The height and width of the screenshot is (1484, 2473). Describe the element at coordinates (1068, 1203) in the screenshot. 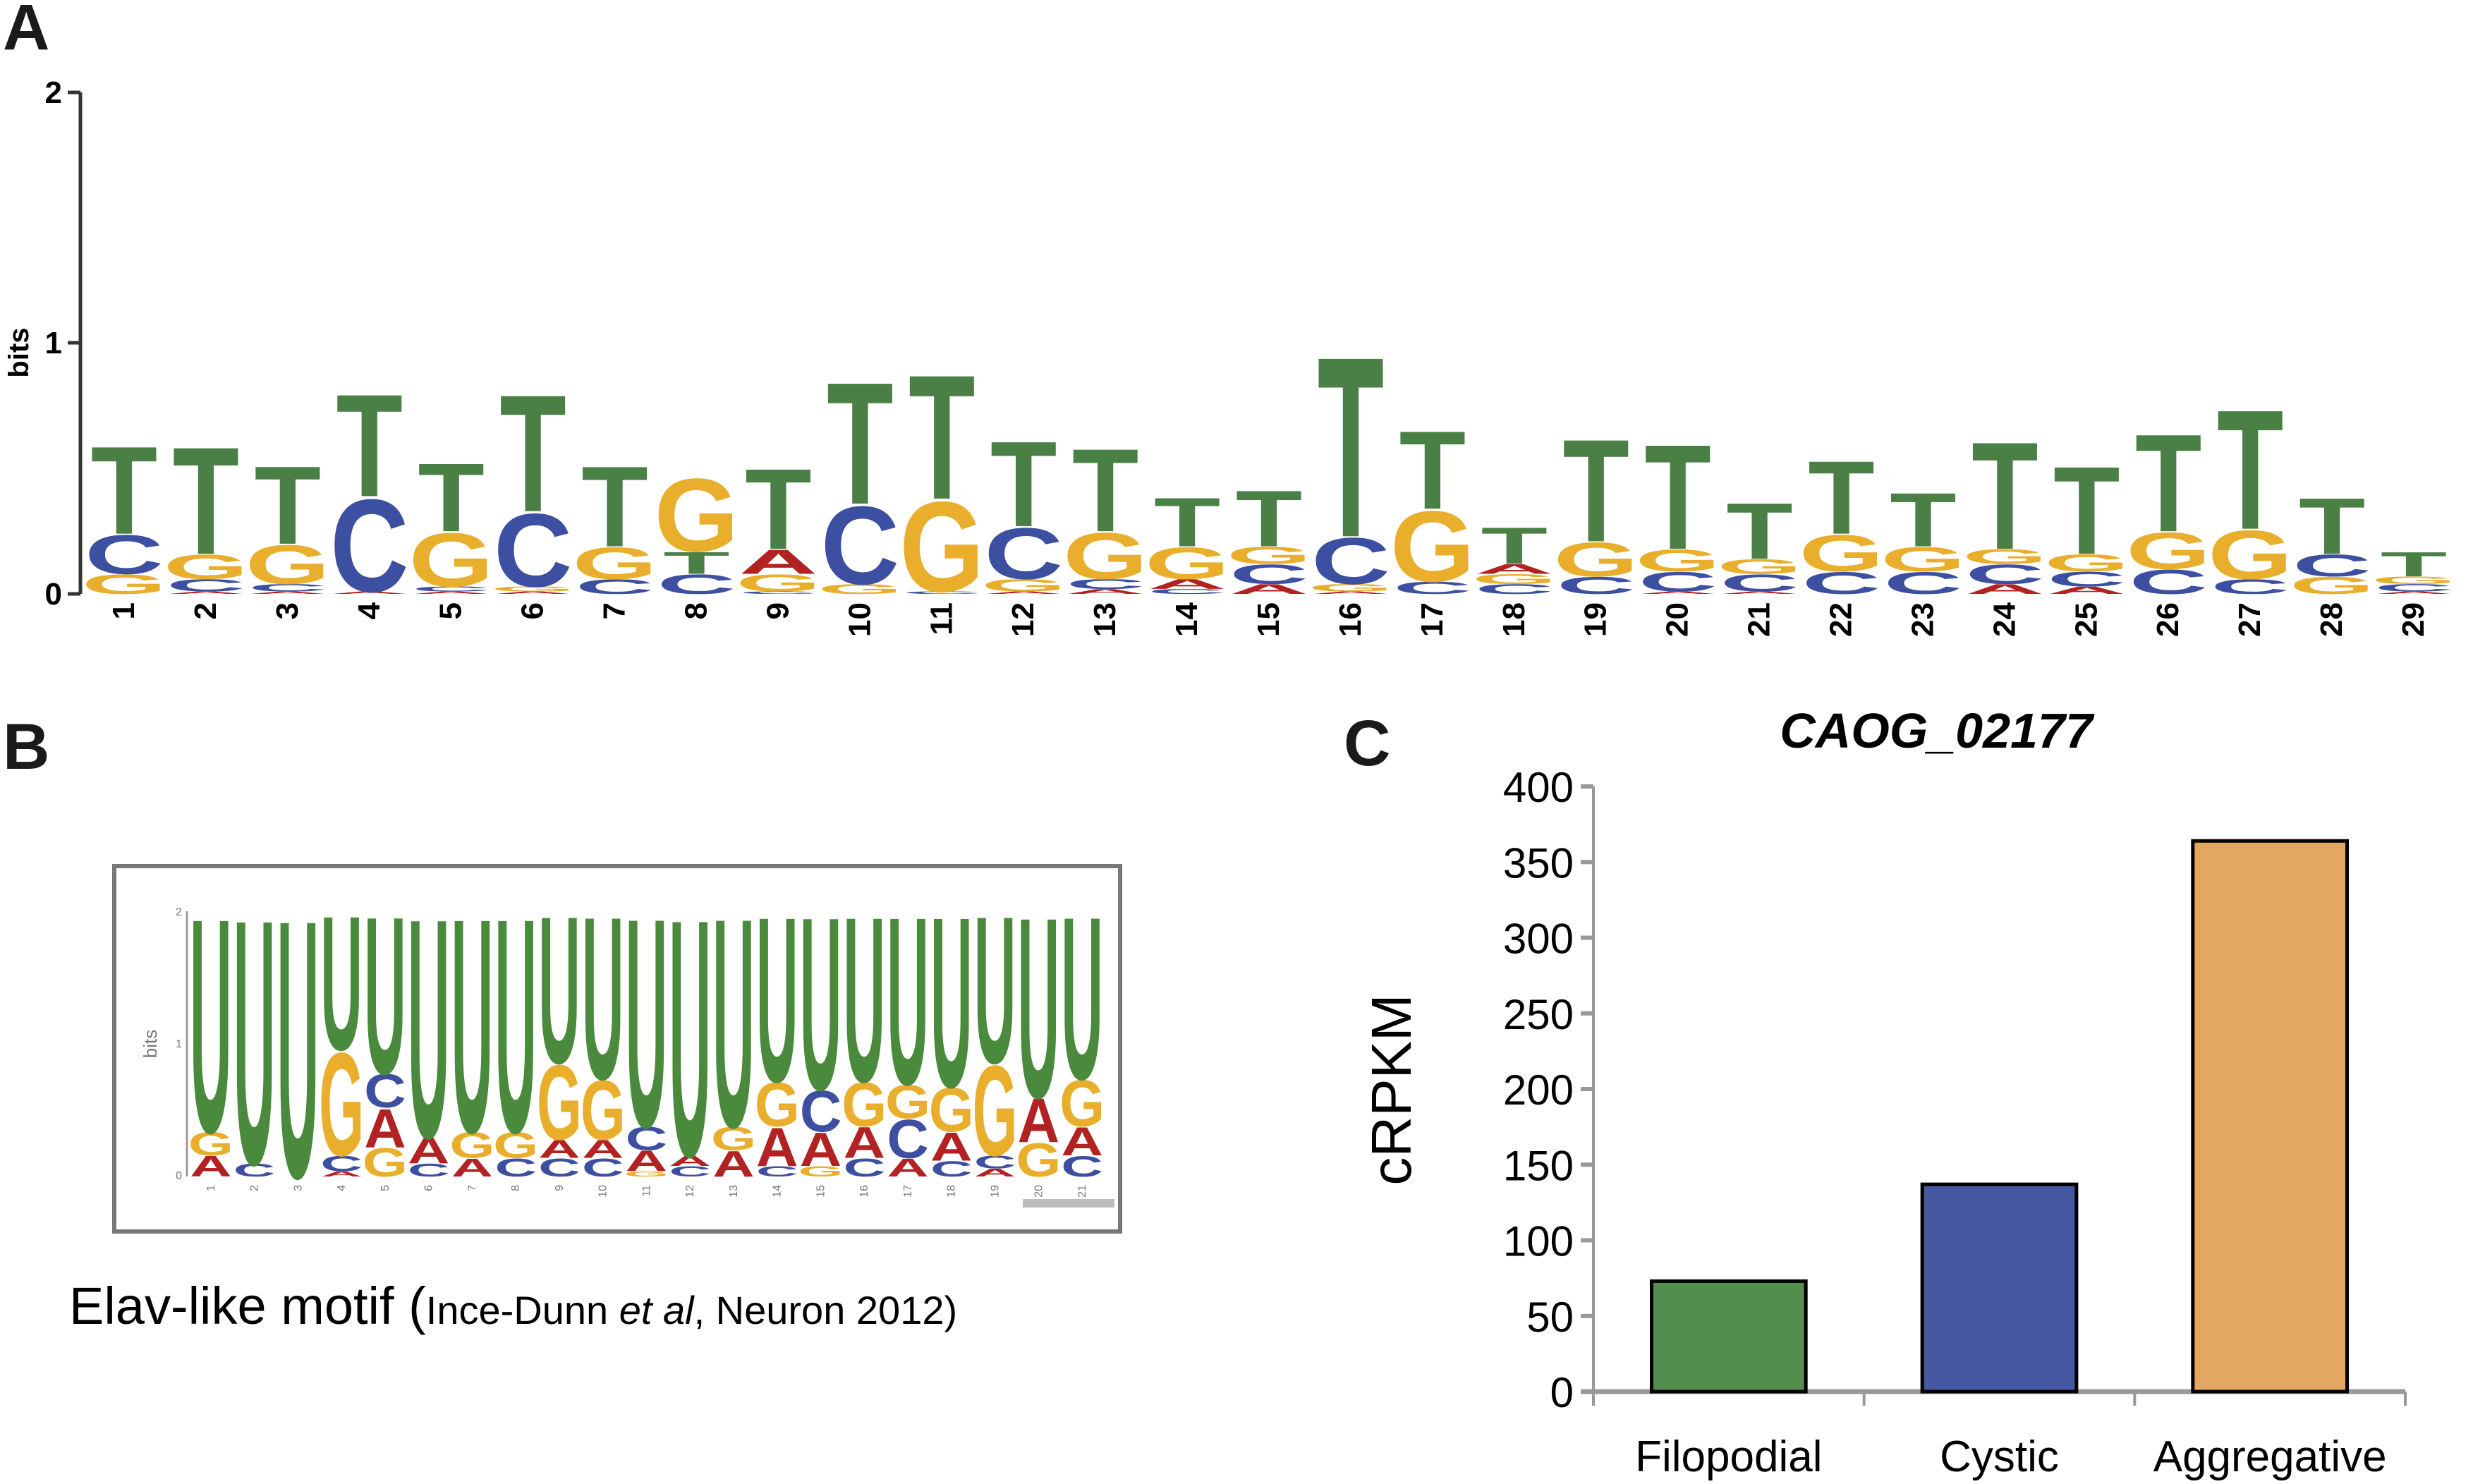

I see `panel-b-watermark` at that location.